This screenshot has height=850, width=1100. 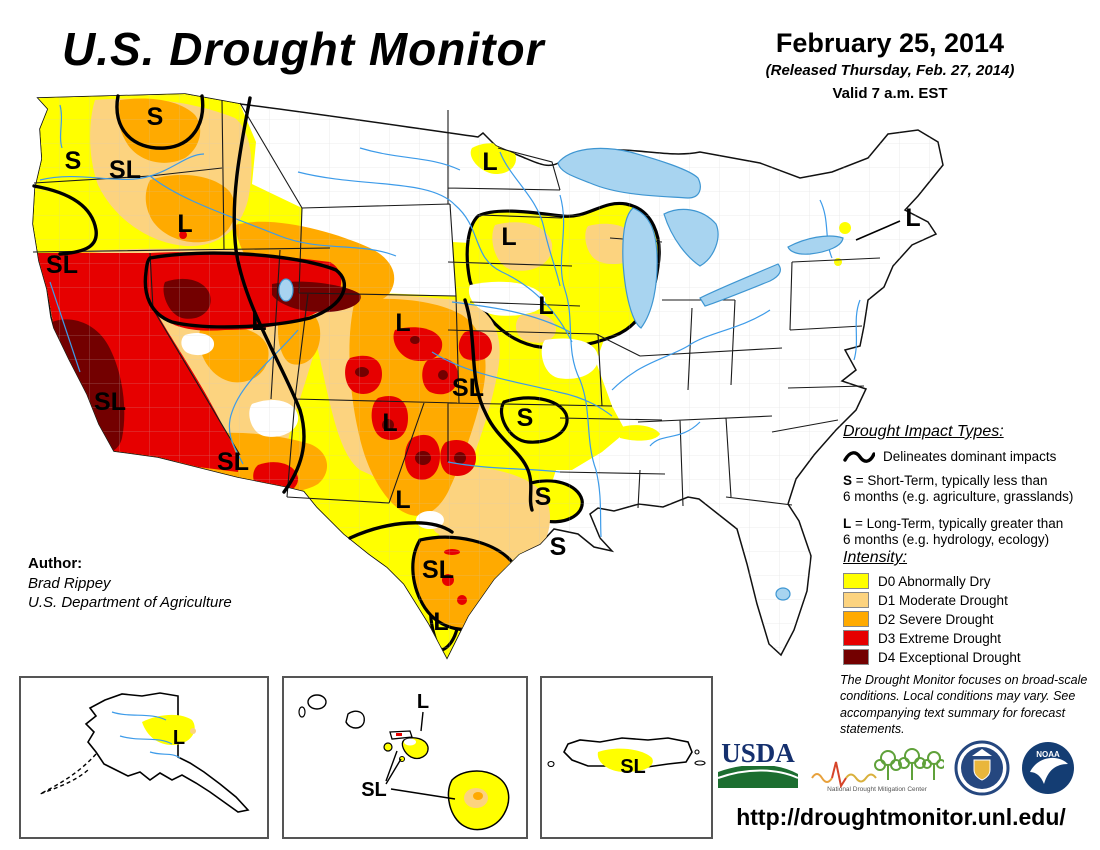 I want to click on hawaii-callout-lines, so click(x=420, y=755).